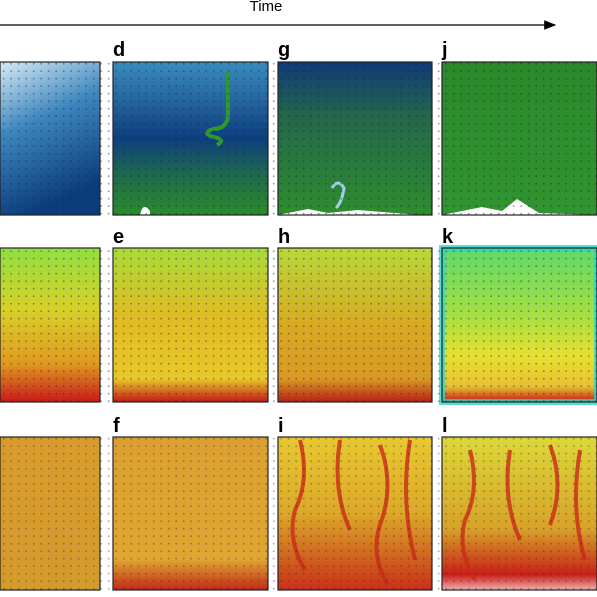  I want to click on panel-label: d, so click(119, 50).